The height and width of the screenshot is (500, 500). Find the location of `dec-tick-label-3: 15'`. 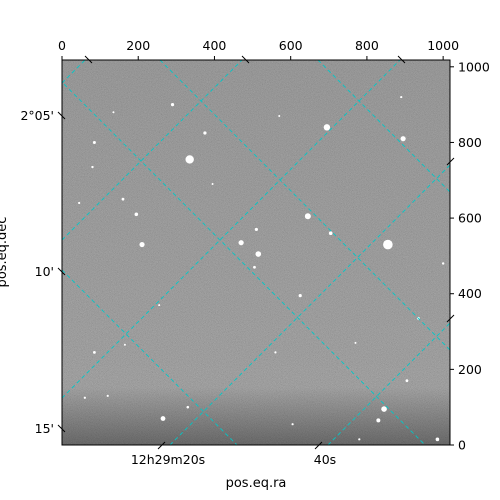

dec-tick-label-3: 15' is located at coordinates (44, 428).